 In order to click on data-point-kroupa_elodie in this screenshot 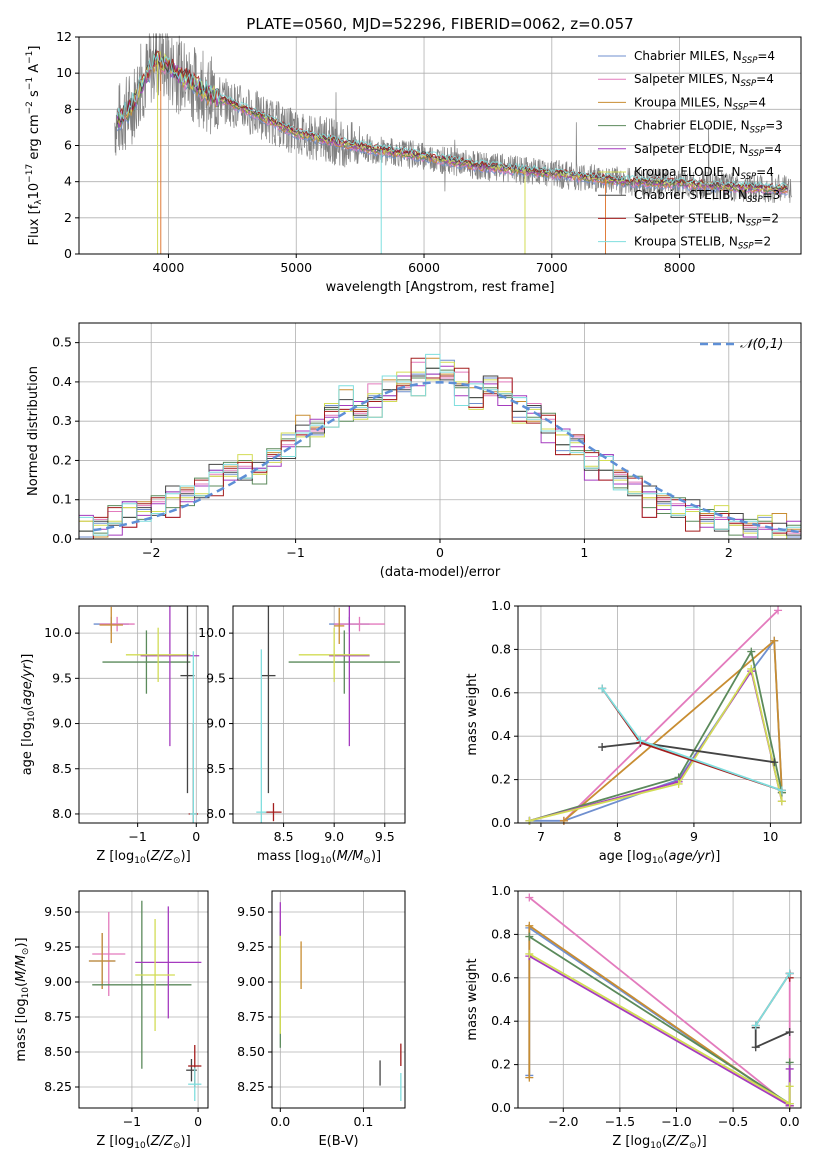, I will do `click(155, 975)`.